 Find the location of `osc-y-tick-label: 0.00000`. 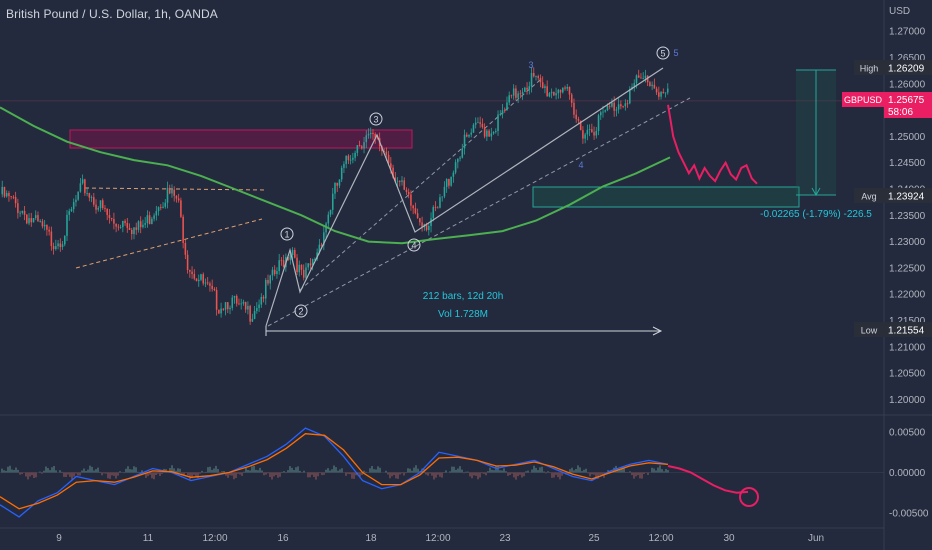

osc-y-tick-label: 0.00000 is located at coordinates (907, 473).